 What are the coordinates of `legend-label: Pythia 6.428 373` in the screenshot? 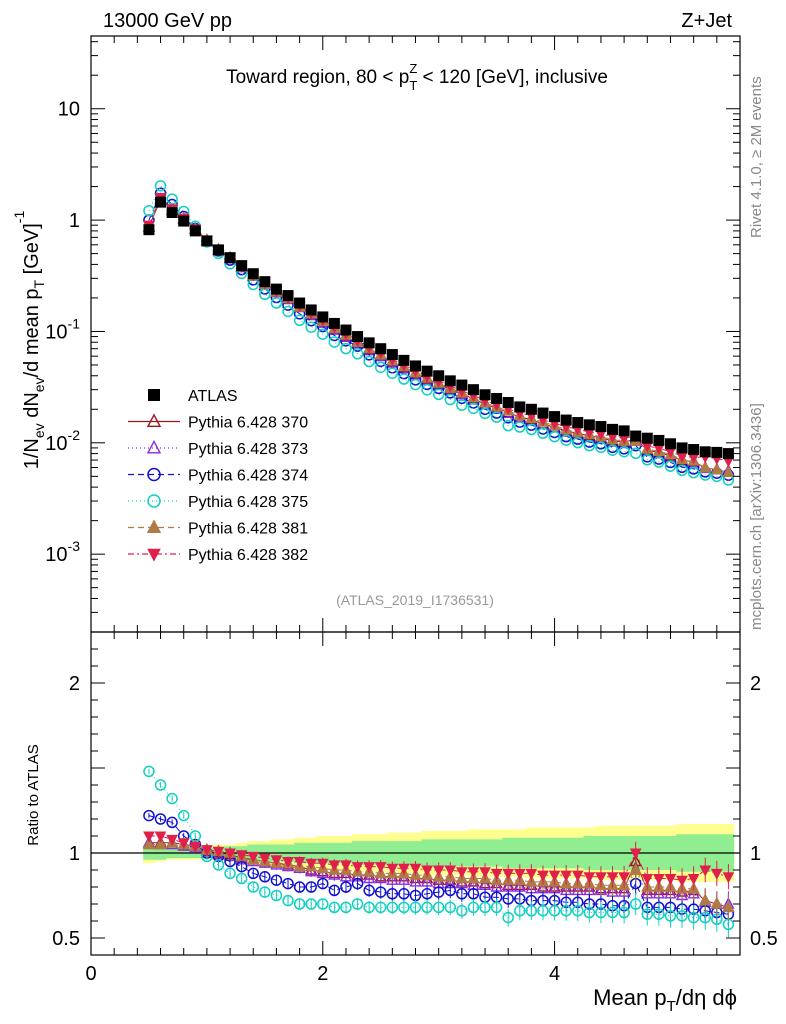 It's located at (248, 449).